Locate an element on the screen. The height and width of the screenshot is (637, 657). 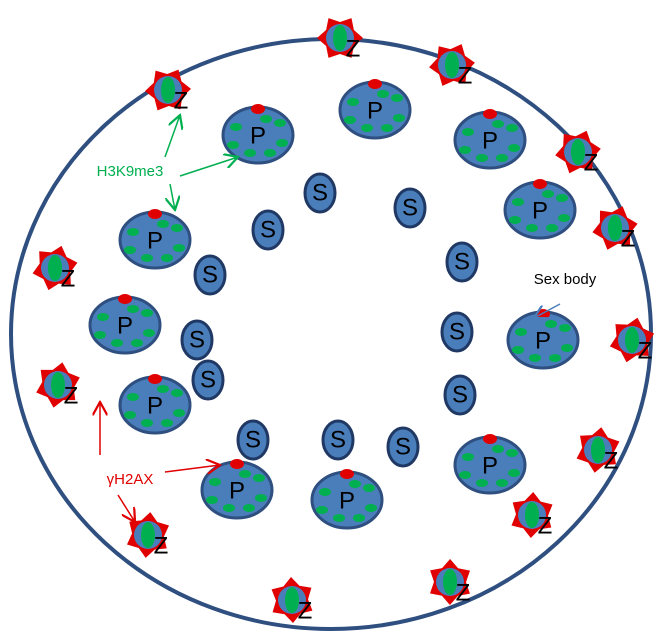
gh2ax-arrows is located at coordinates (160, 462).